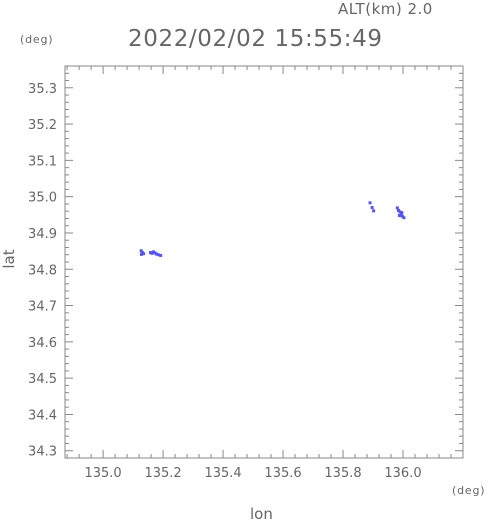 The image size is (491, 523). What do you see at coordinates (385, 9) in the screenshot?
I see `altitude-label: ALT(km) 2.0` at bounding box center [385, 9].